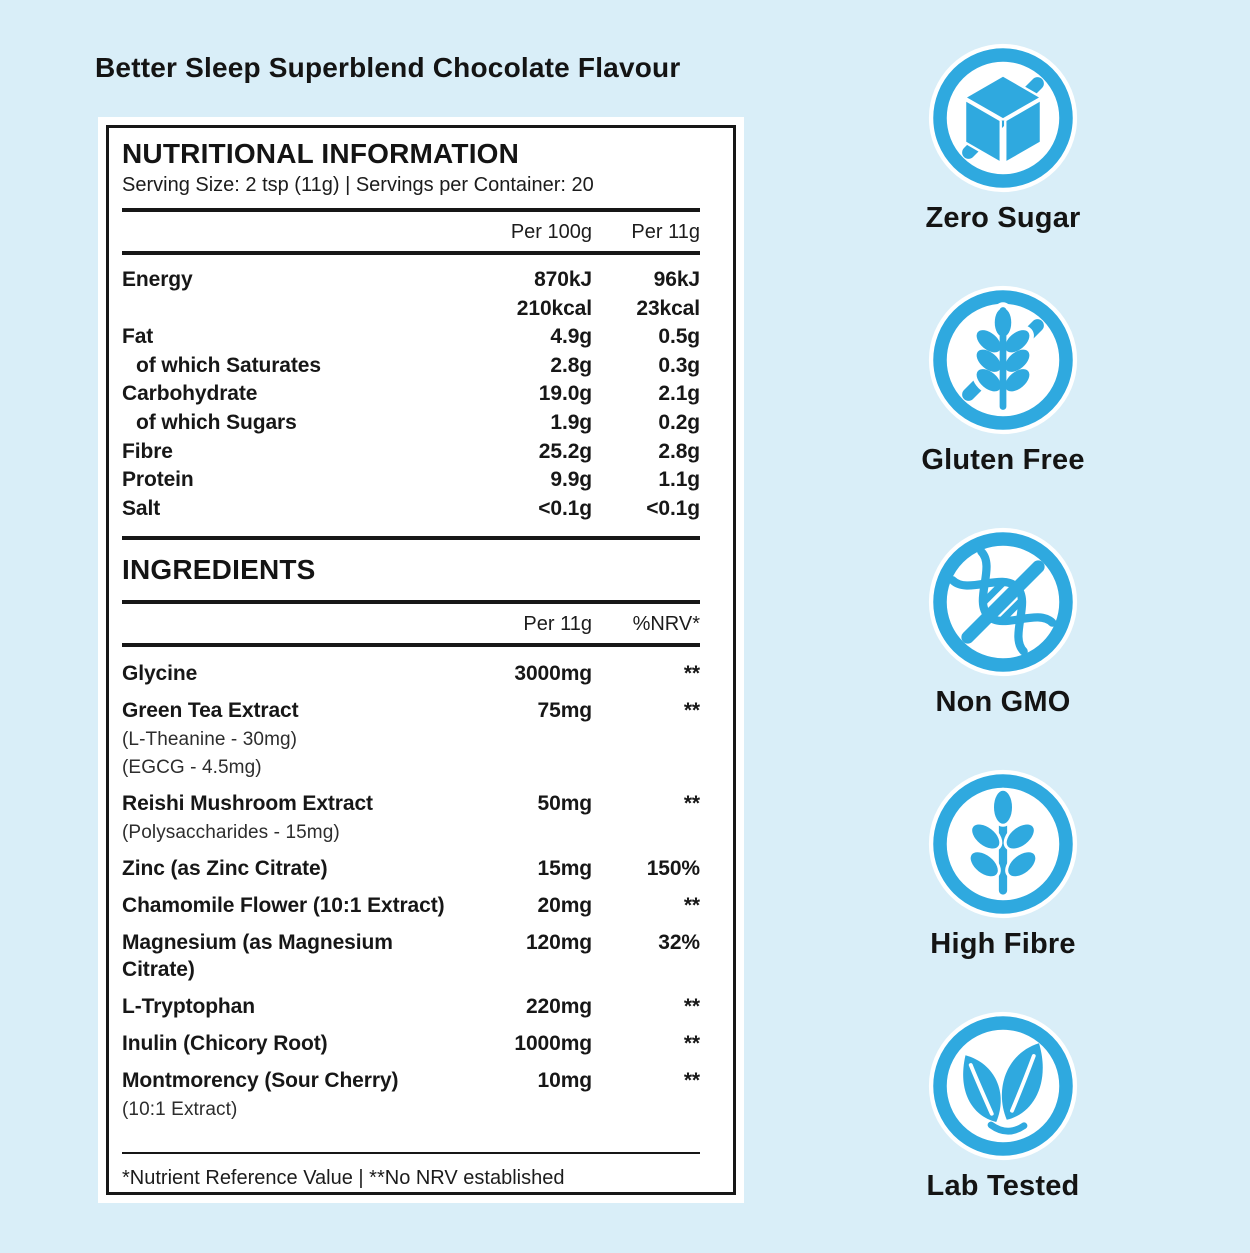 This screenshot has height=1253, width=1250. I want to click on ingredients-column-headers: Per 11g %NRV*, so click(411, 623).